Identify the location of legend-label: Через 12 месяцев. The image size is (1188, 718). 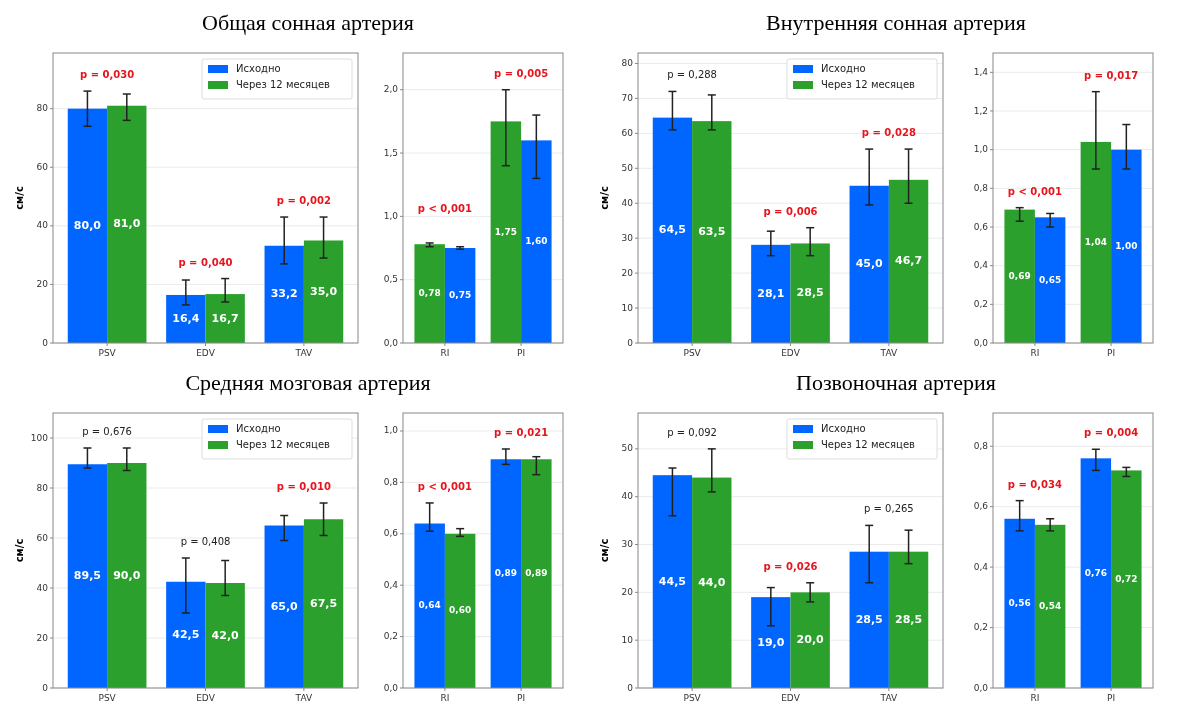
(868, 444).